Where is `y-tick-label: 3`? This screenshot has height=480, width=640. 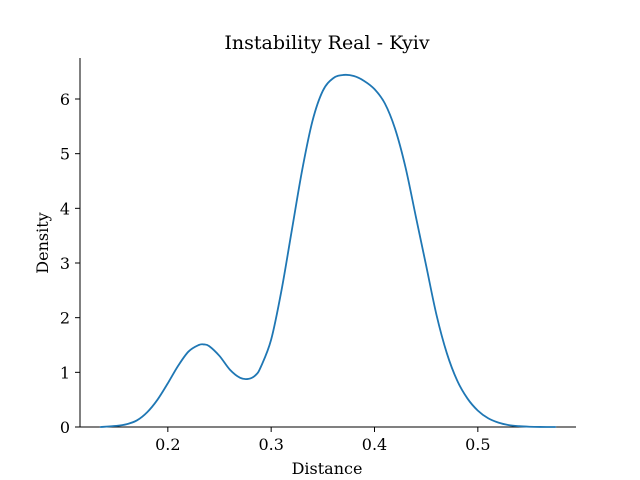
y-tick-label: 3 is located at coordinates (65, 263).